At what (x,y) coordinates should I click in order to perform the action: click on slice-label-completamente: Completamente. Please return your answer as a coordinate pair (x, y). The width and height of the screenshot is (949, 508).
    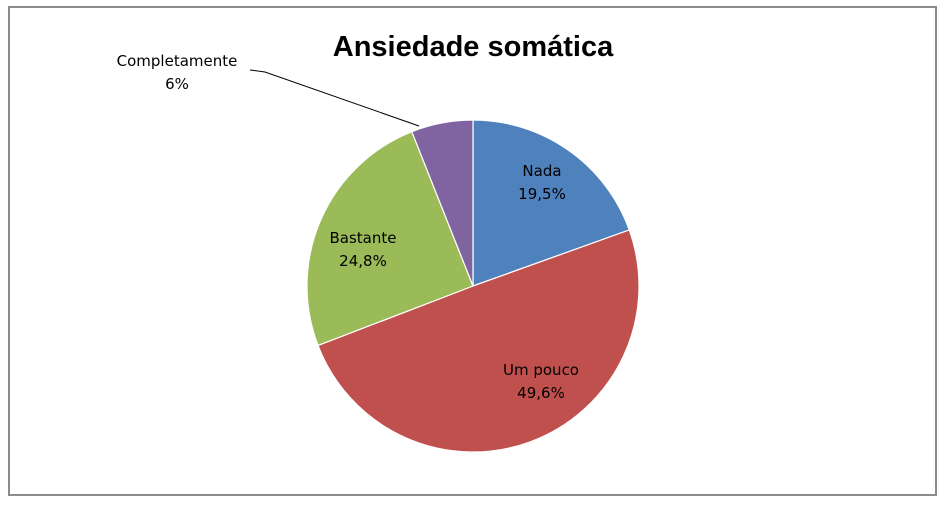
    Looking at the image, I should click on (177, 61).